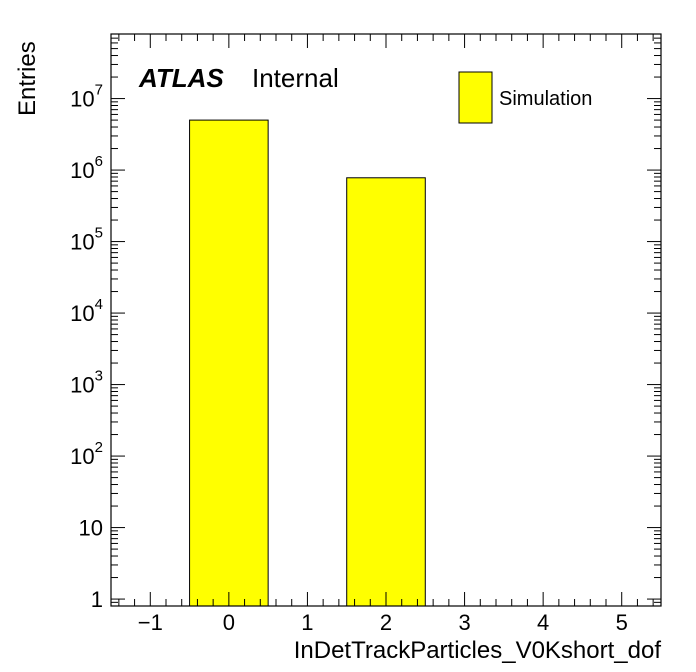 The image size is (696, 672). What do you see at coordinates (86, 383) in the screenshot?
I see `y-tick-label: 10³` at bounding box center [86, 383].